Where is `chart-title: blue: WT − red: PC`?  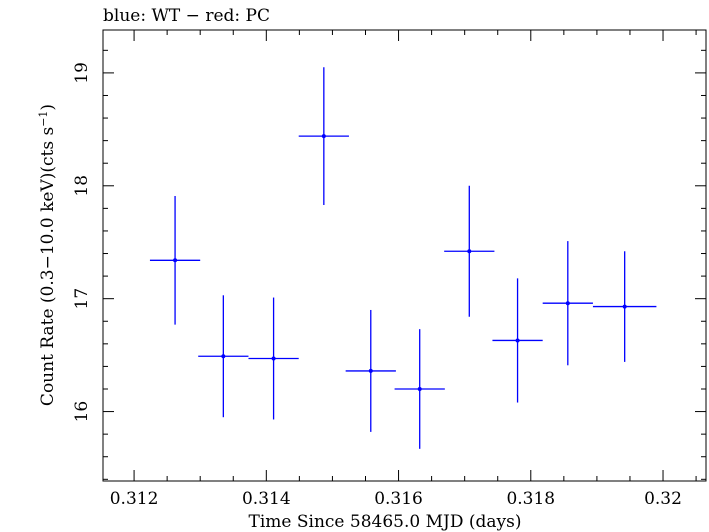 chart-title: blue: WT − red: PC is located at coordinates (186, 16).